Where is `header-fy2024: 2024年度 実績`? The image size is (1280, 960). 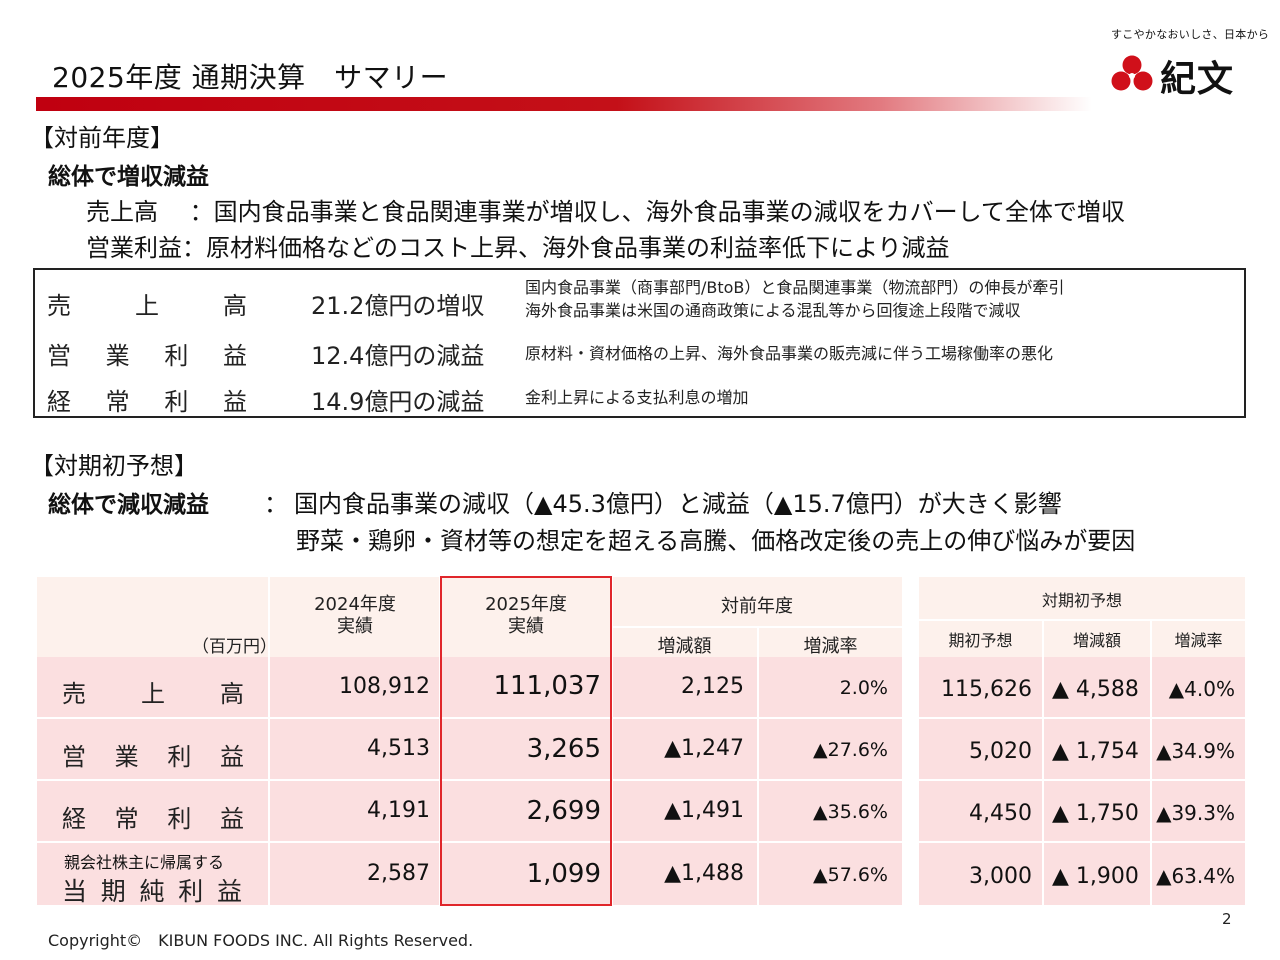
header-fy2024: 2024年度 実績 is located at coordinates (355, 615).